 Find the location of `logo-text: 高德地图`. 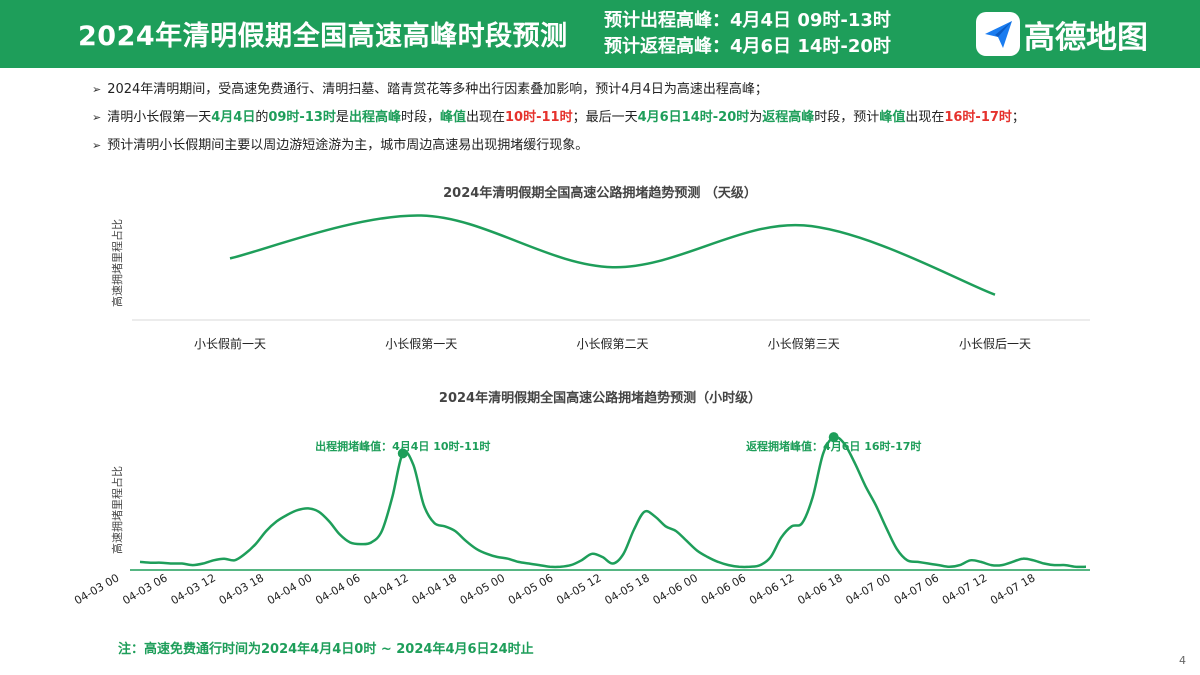

logo-text: 高德地图 is located at coordinates (1086, 38).